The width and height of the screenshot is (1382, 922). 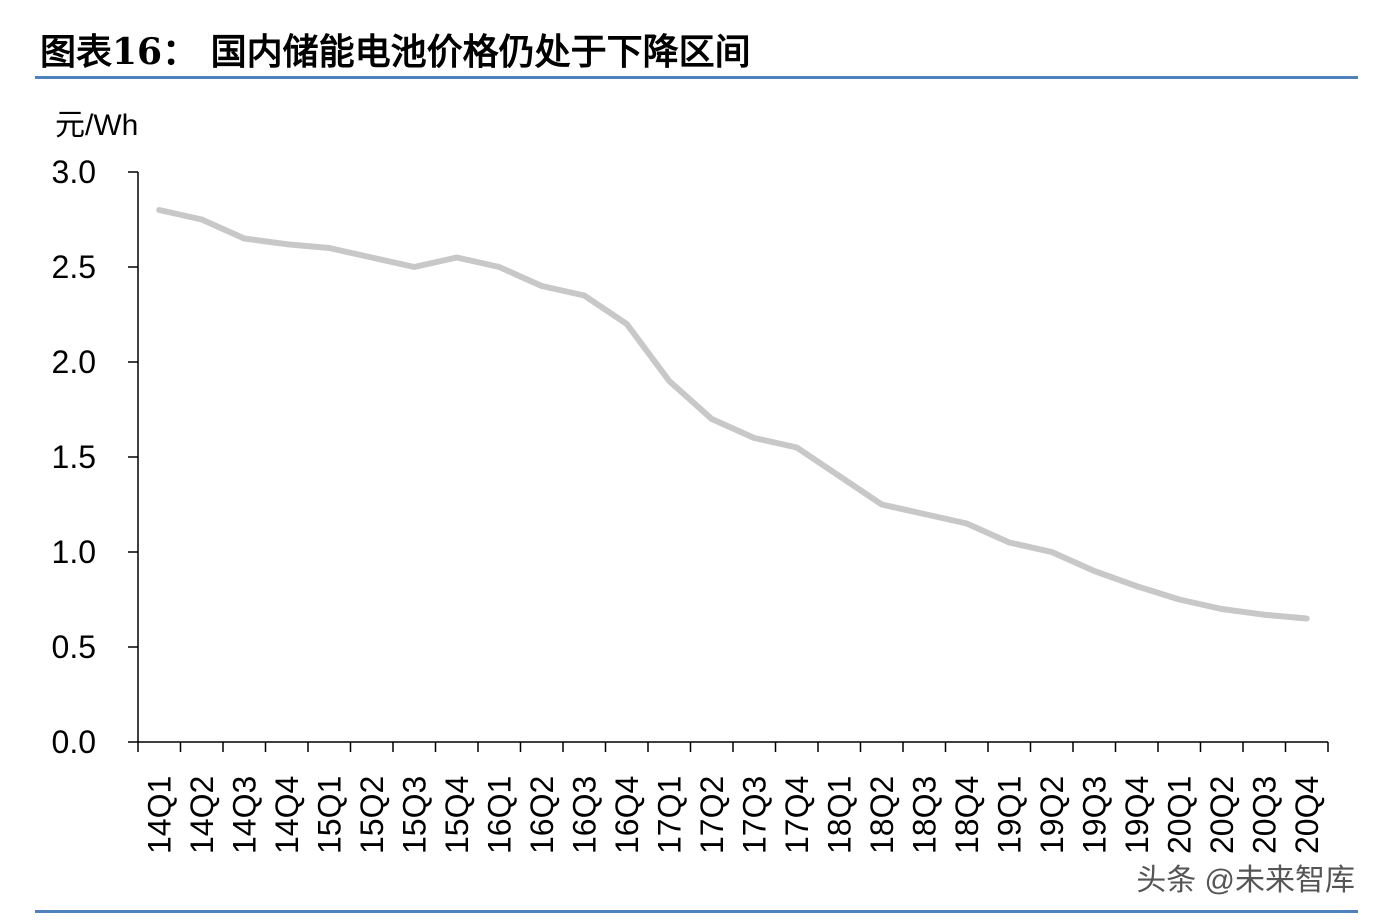 I want to click on chart-title: 图表16： 国内储能电池价格仍处于下降区间, so click(x=395, y=52).